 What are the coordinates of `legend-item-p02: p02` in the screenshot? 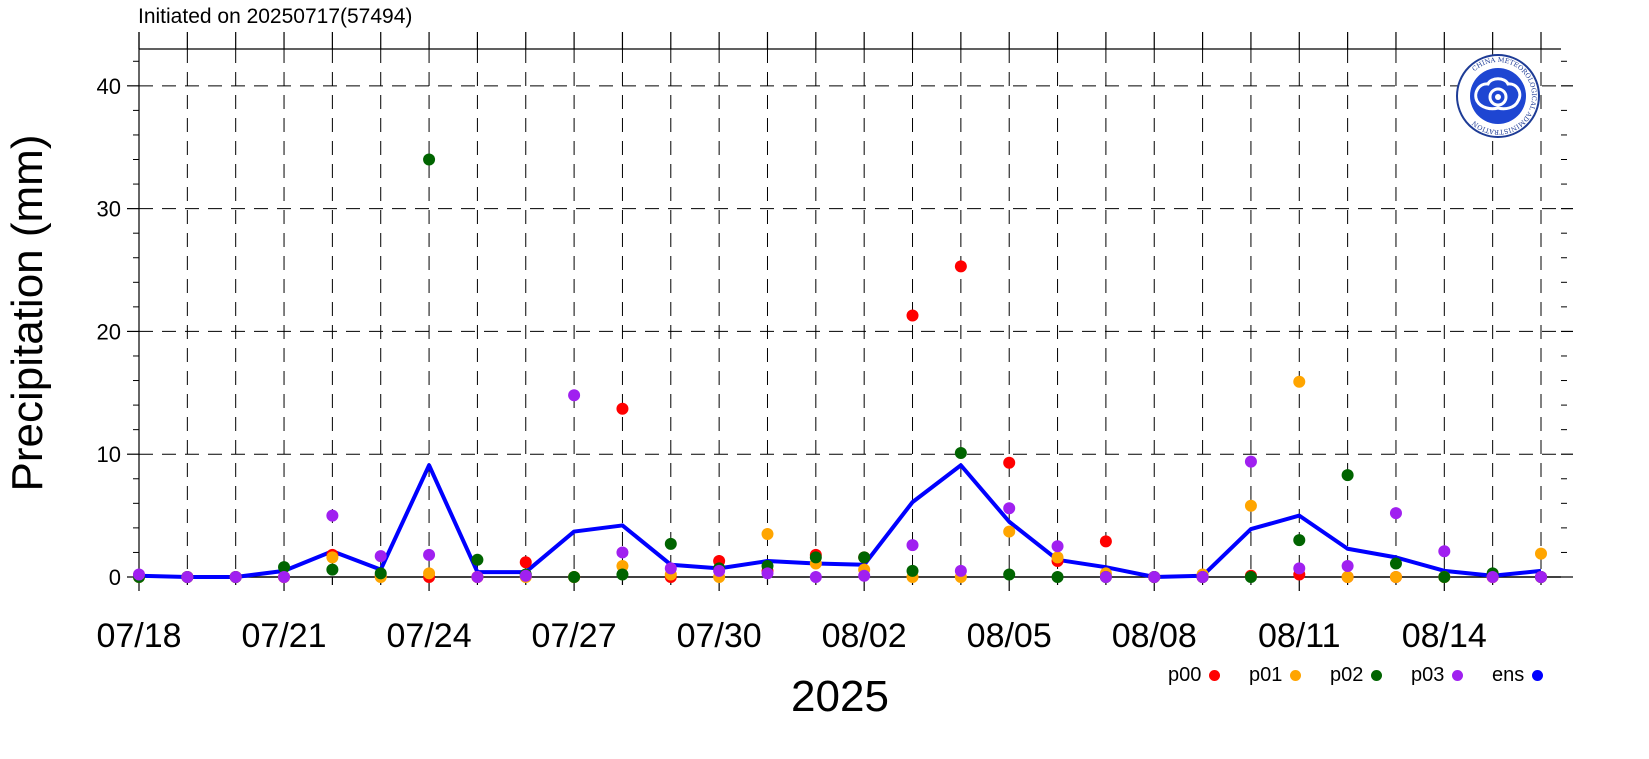 It's located at (1370, 675).